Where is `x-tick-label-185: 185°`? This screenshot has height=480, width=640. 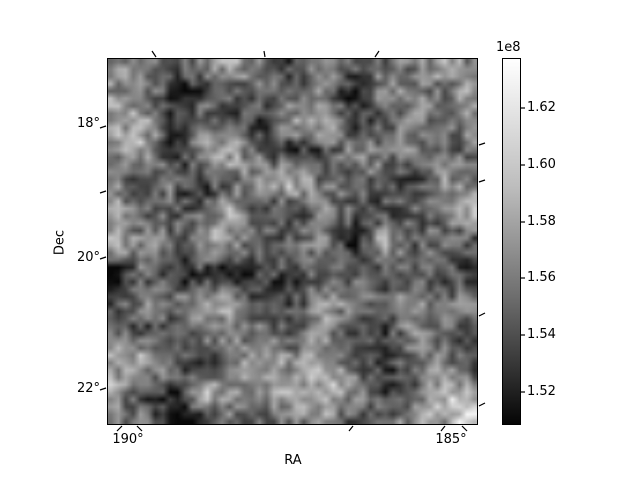
x-tick-label-185: 185° is located at coordinates (451, 439).